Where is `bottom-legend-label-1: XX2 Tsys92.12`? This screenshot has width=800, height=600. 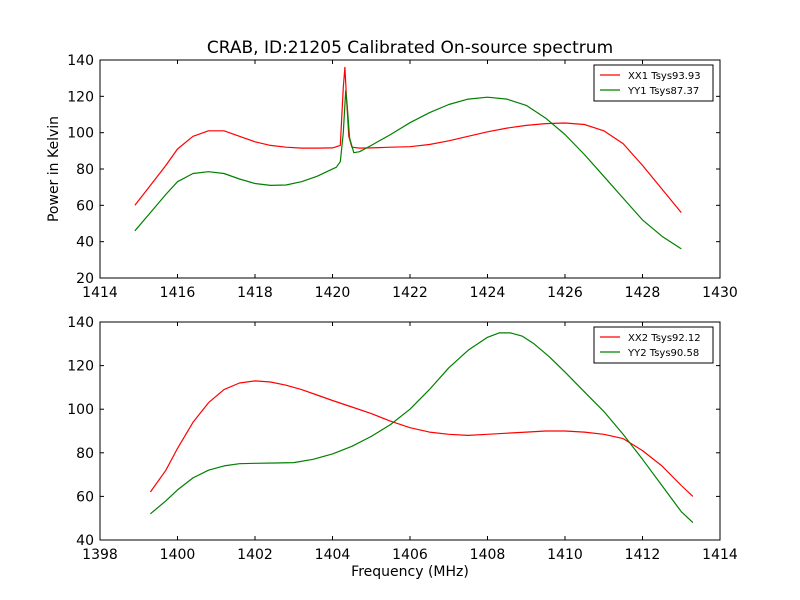
bottom-legend-label-1: XX2 Tsys92.12 is located at coordinates (664, 338).